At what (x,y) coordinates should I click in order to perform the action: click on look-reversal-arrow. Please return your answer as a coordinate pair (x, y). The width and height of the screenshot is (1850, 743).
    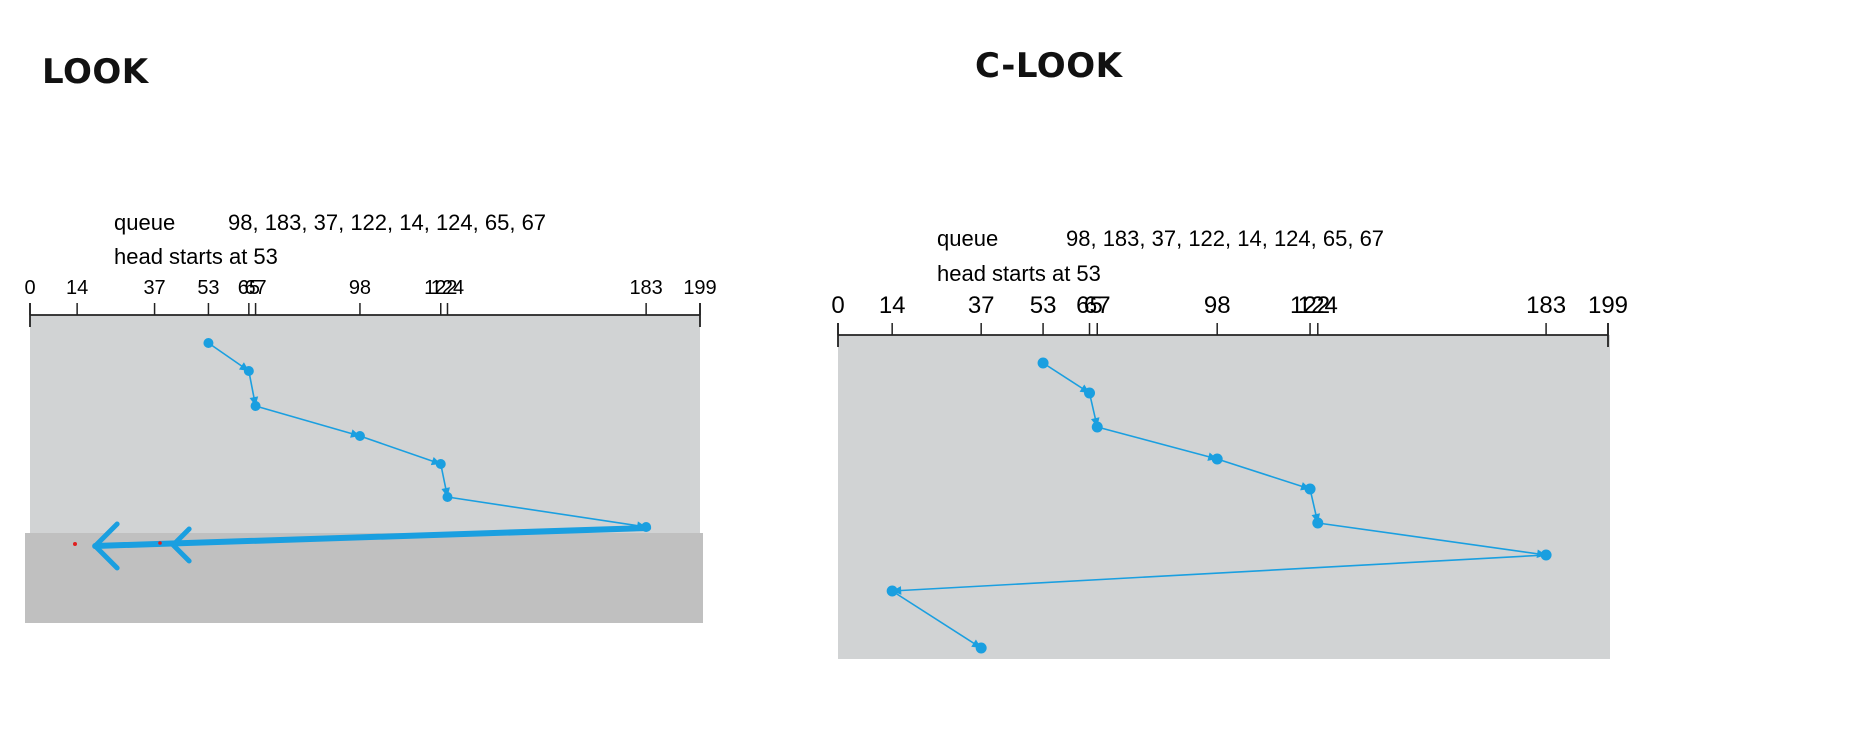
    Looking at the image, I should click on (362, 546).